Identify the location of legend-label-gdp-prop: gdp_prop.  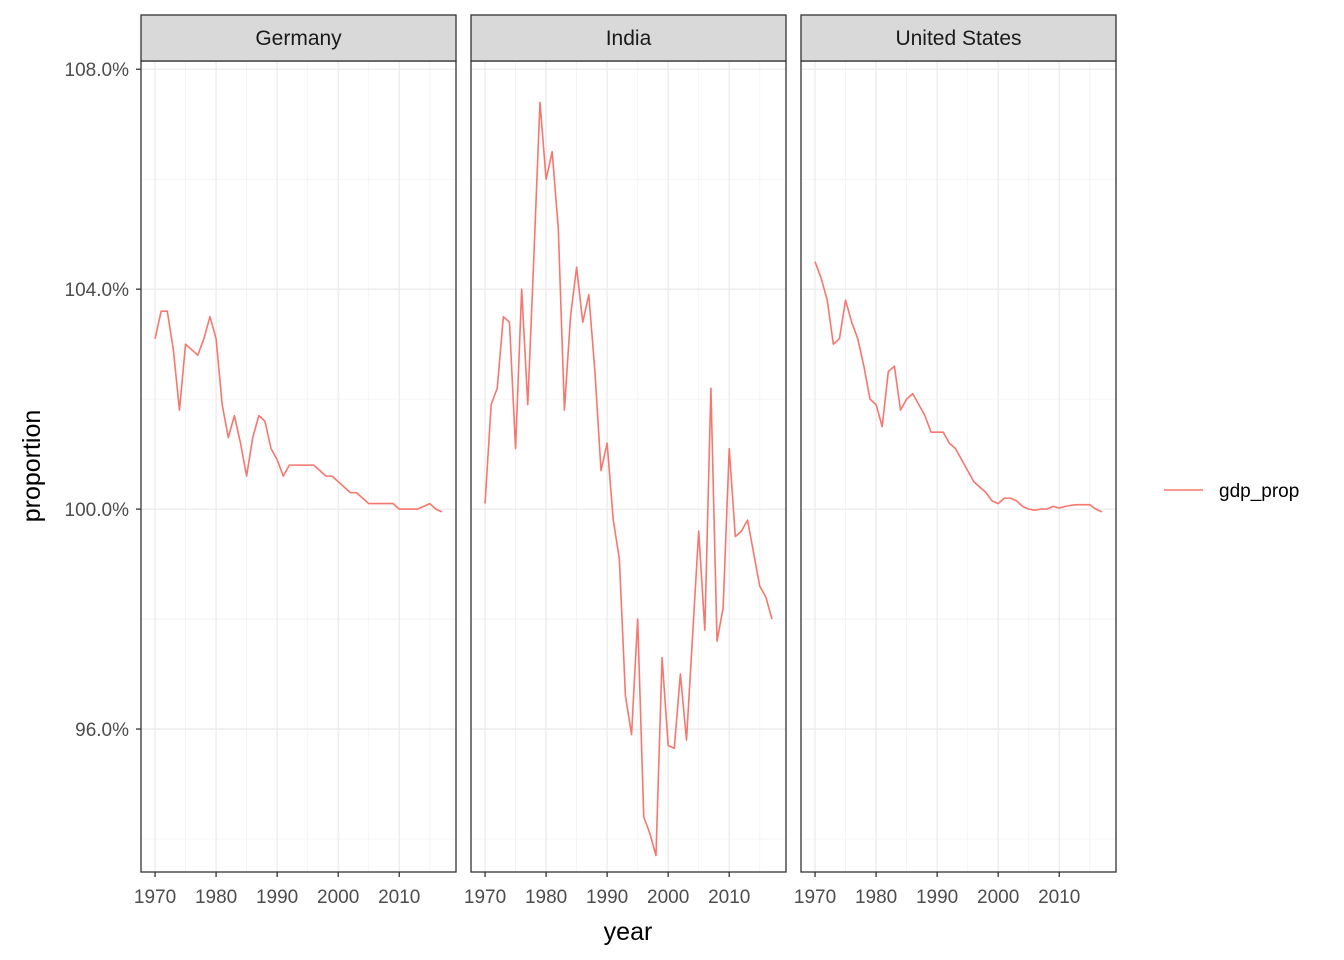
(1259, 491).